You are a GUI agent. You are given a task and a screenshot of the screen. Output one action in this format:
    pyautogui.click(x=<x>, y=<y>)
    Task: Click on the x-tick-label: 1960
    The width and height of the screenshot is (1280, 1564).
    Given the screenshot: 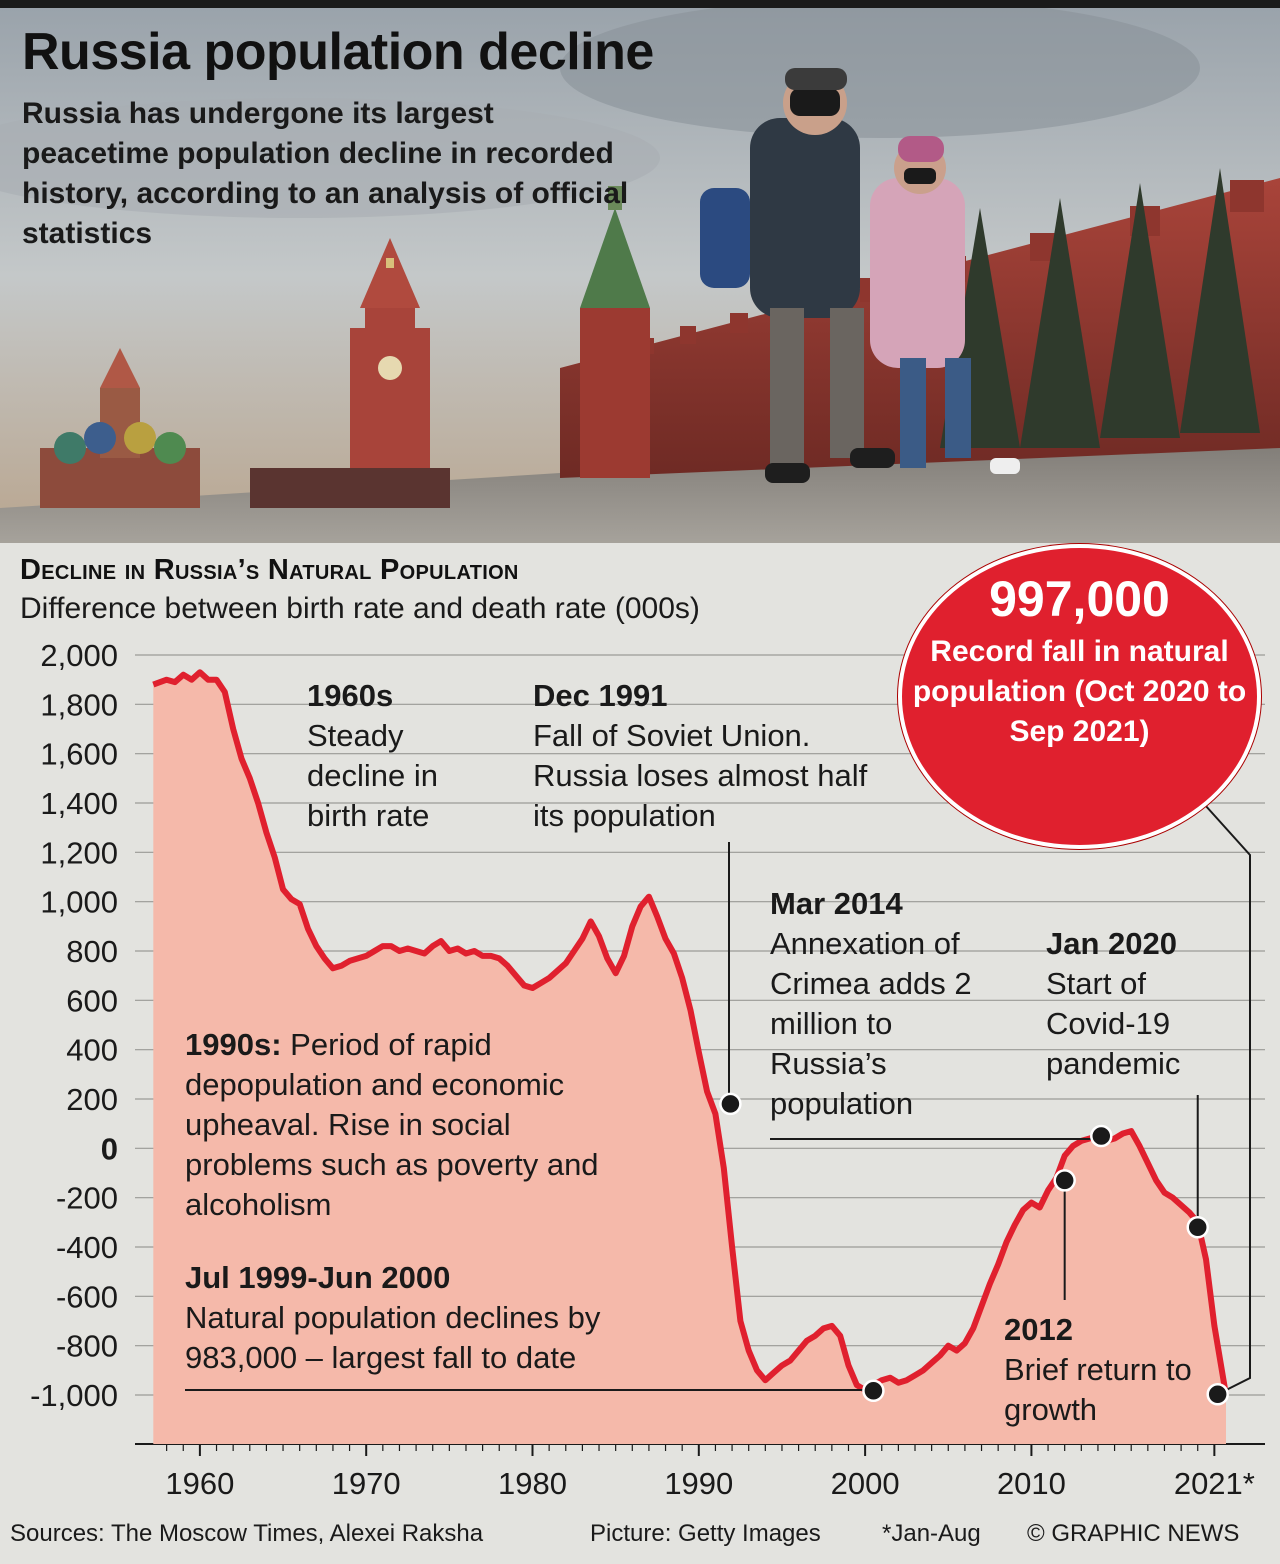 What is the action you would take?
    pyautogui.click(x=199, y=1483)
    